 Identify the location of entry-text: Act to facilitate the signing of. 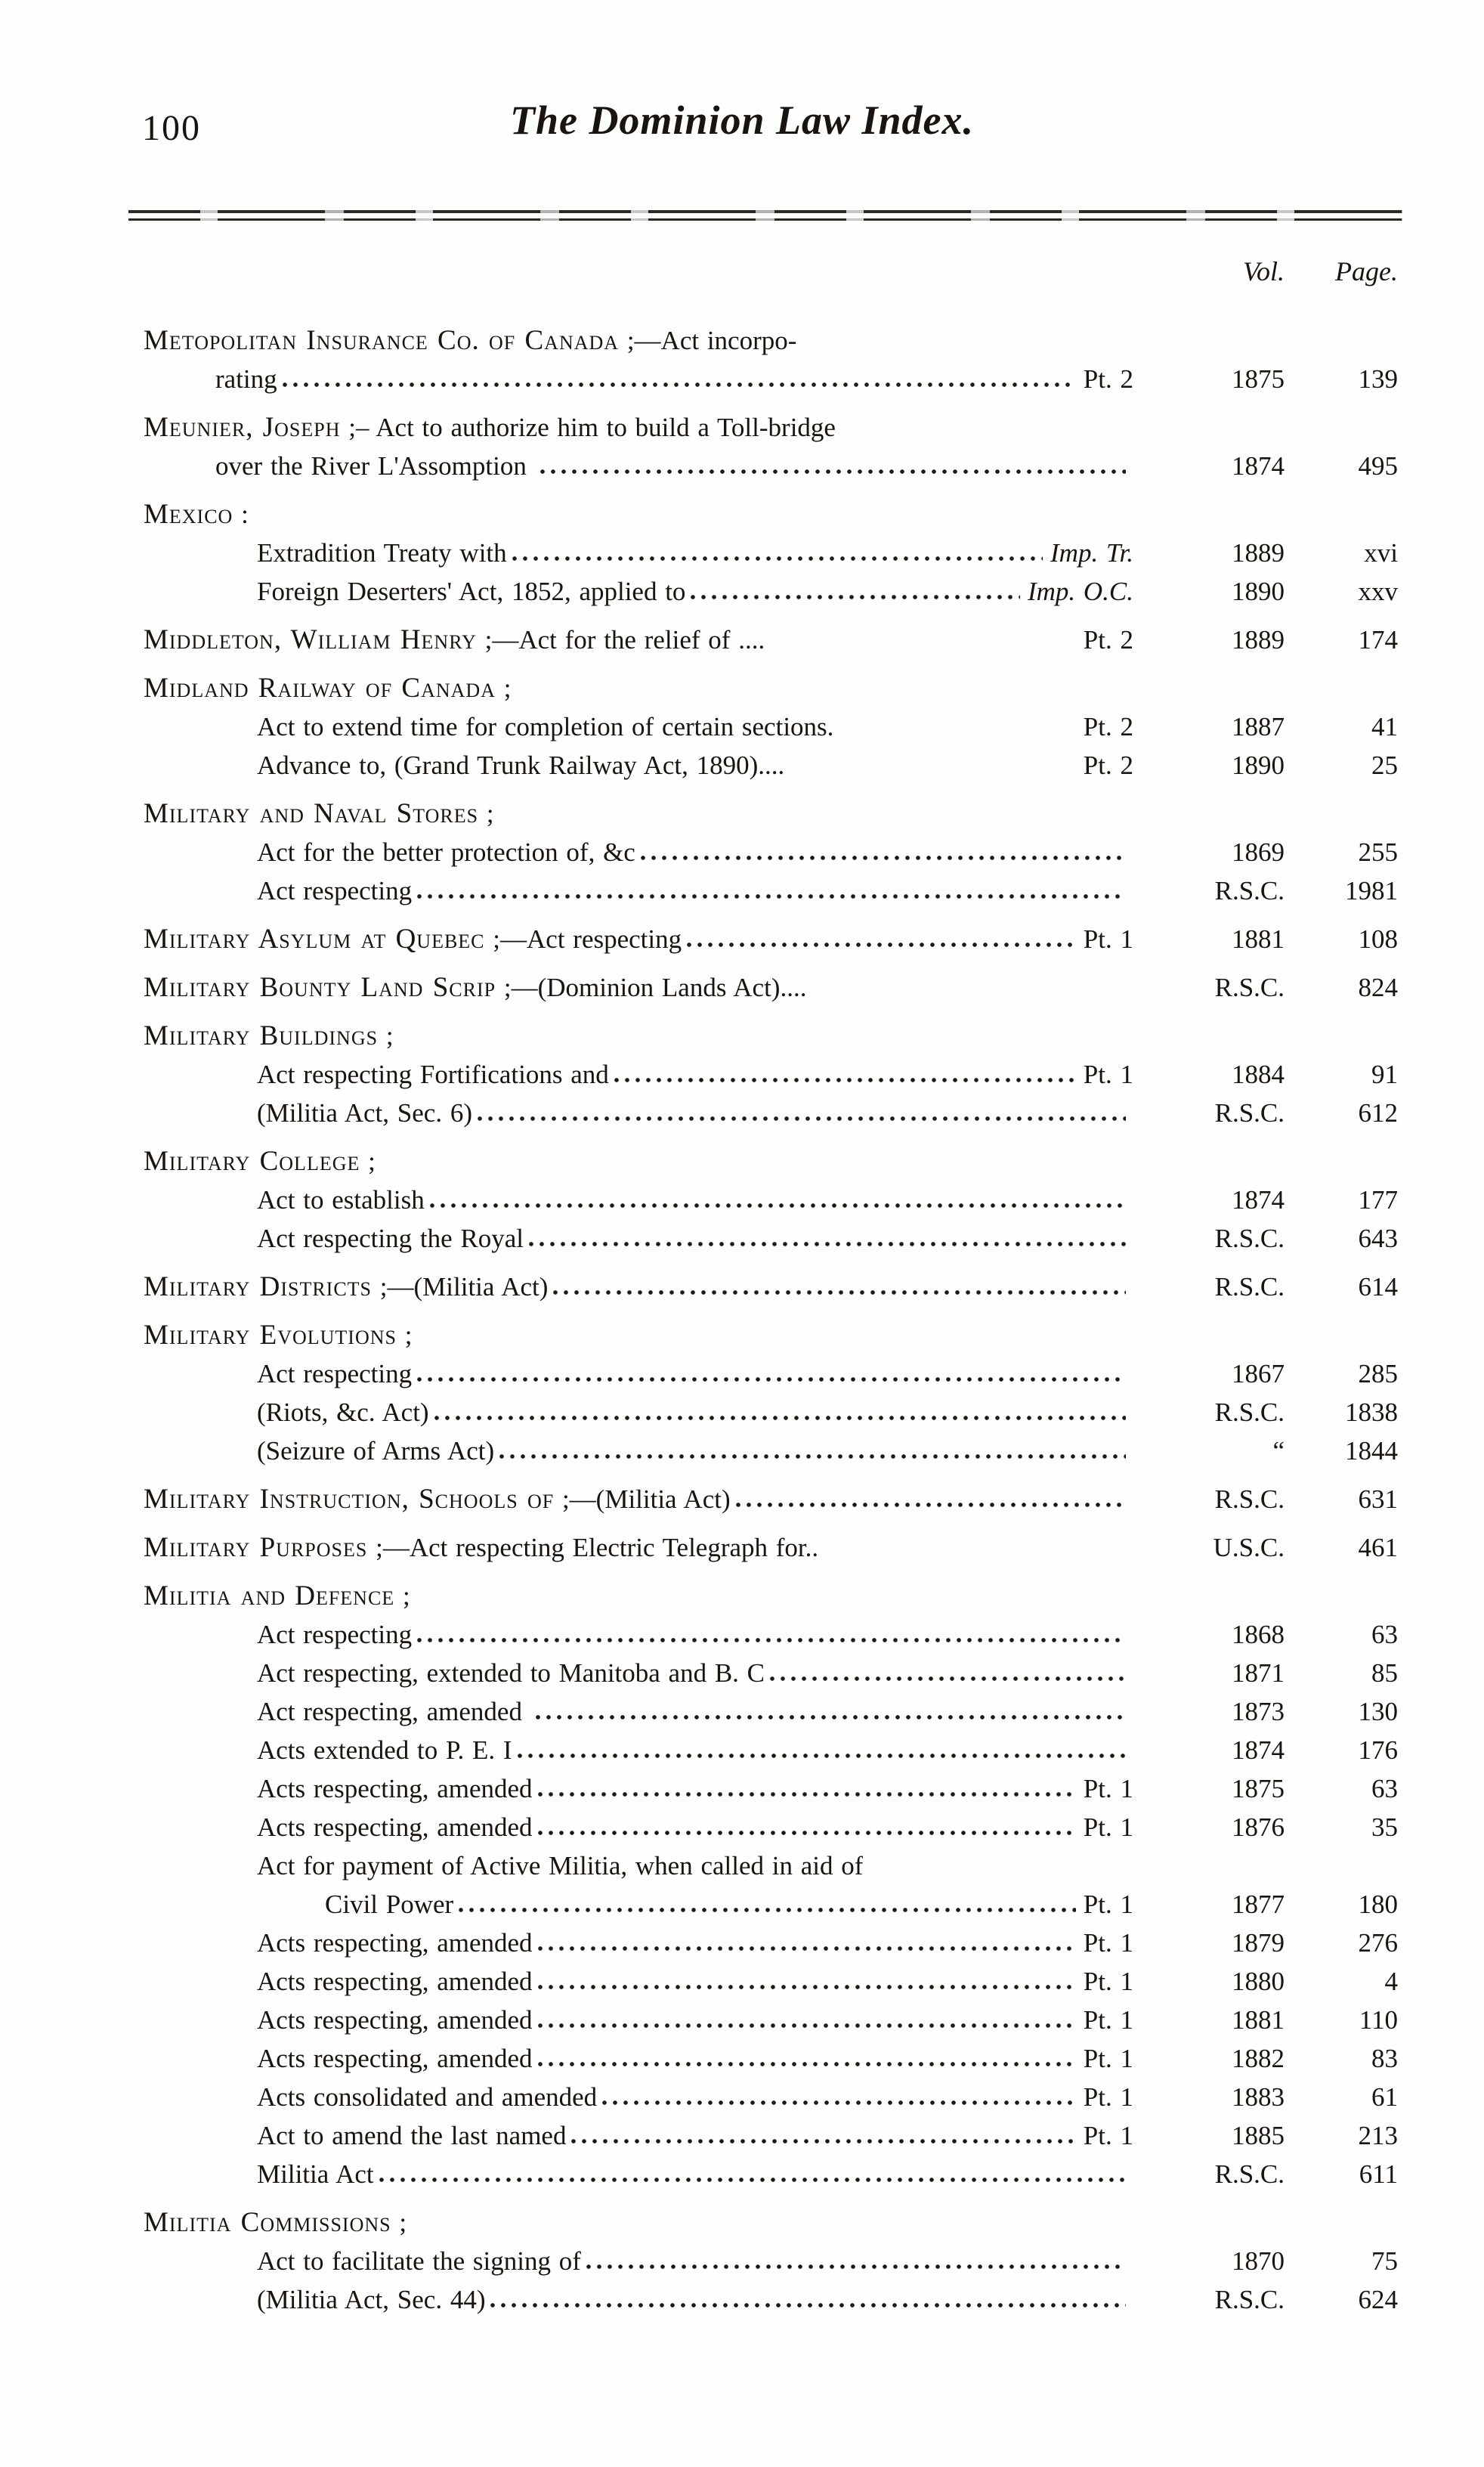
(363, 2261).